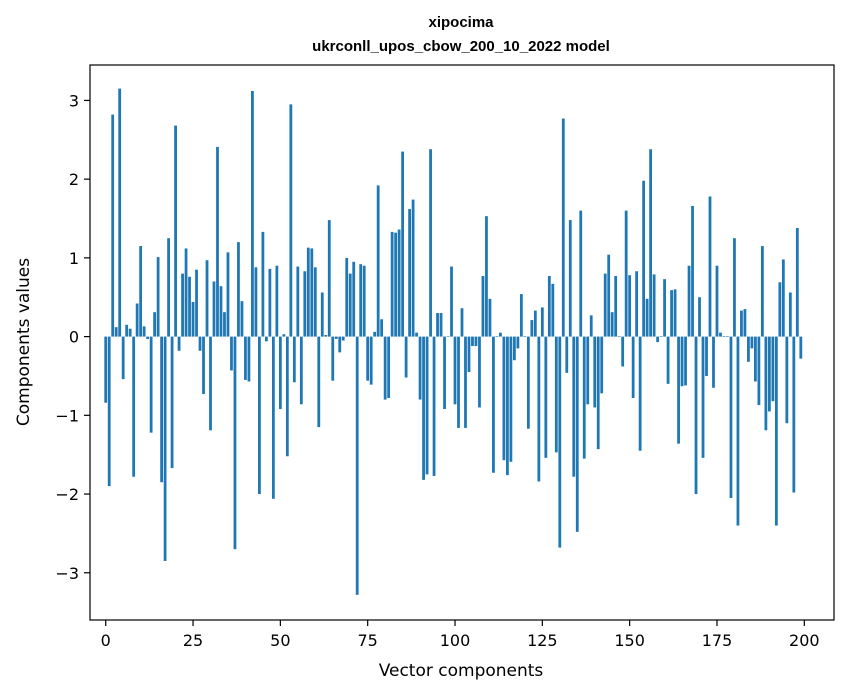  Describe the element at coordinates (74, 337) in the screenshot. I see `y-tick-label: 0` at that location.